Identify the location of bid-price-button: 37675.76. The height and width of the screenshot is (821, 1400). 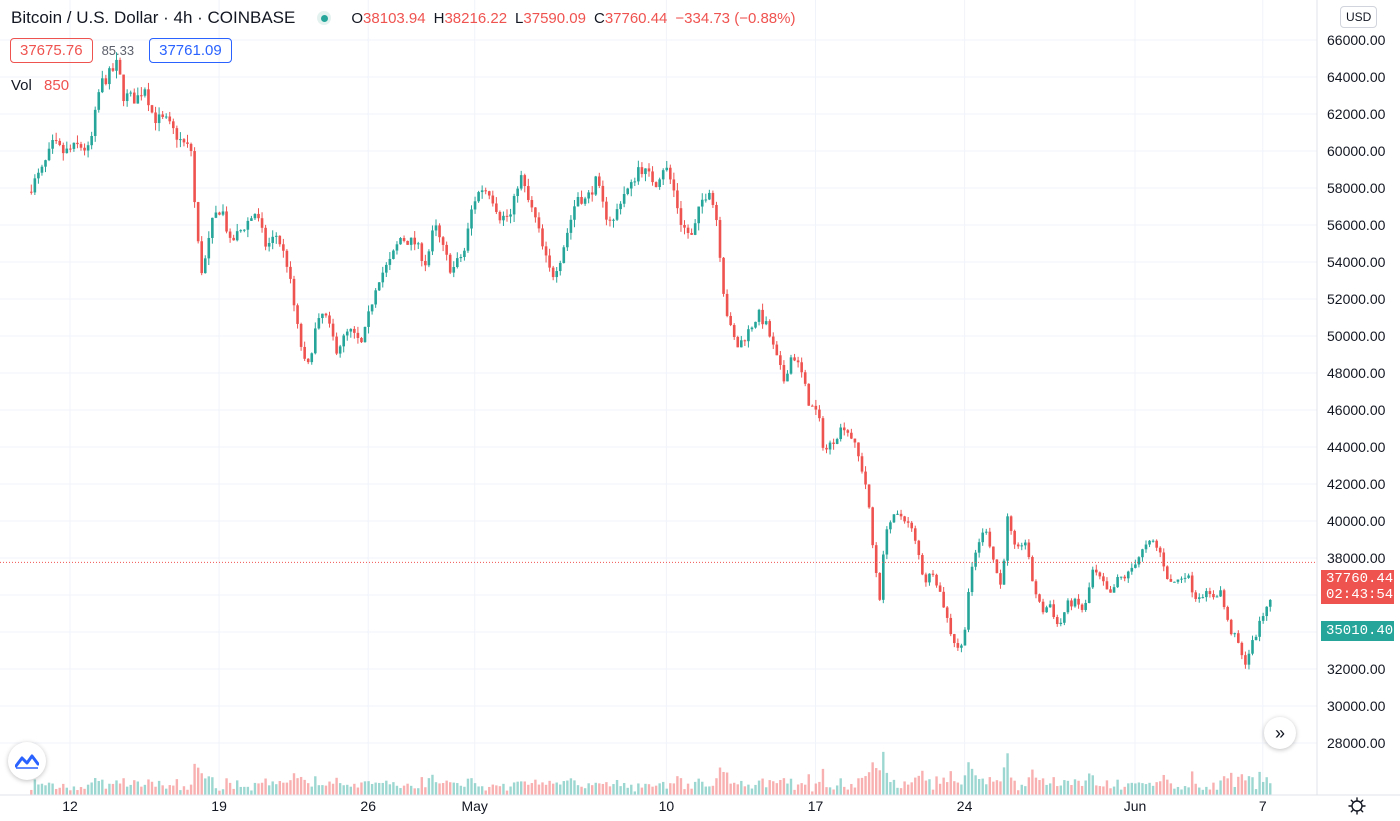
(51, 50).